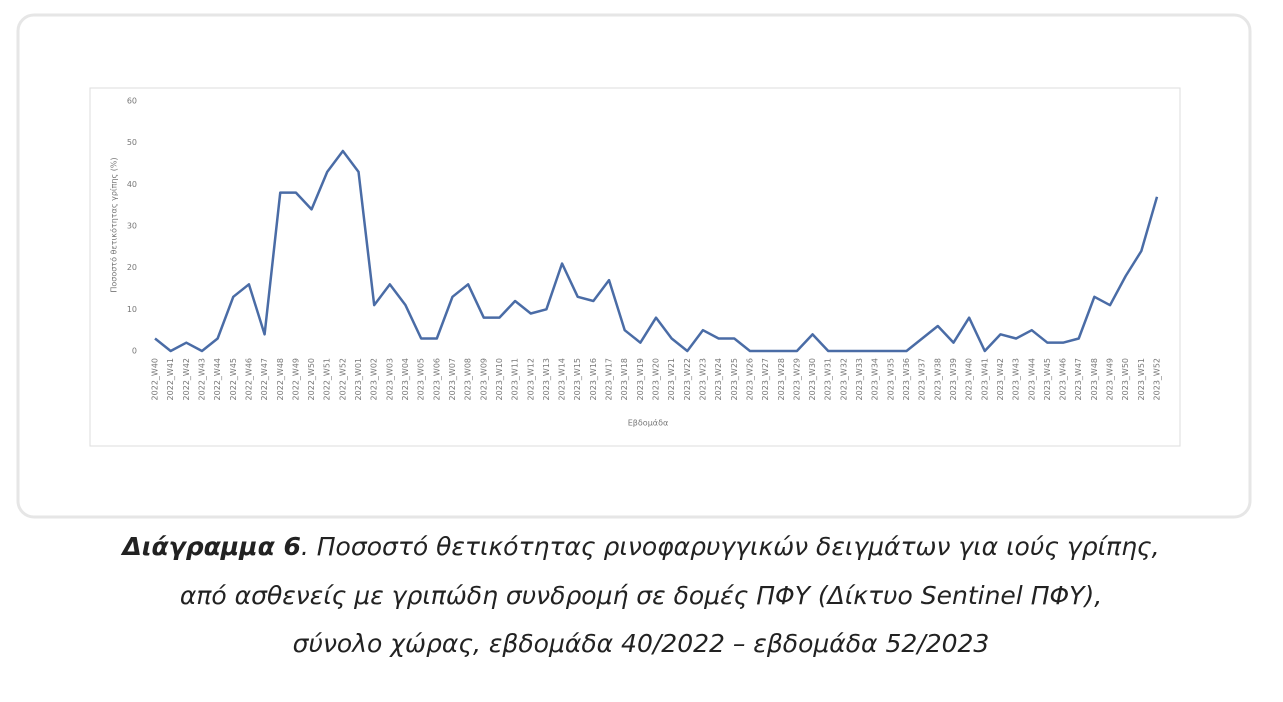 The width and height of the screenshot is (1283, 702). Describe the element at coordinates (421, 379) in the screenshot. I see `x-tick-label: 2023_W05` at that location.